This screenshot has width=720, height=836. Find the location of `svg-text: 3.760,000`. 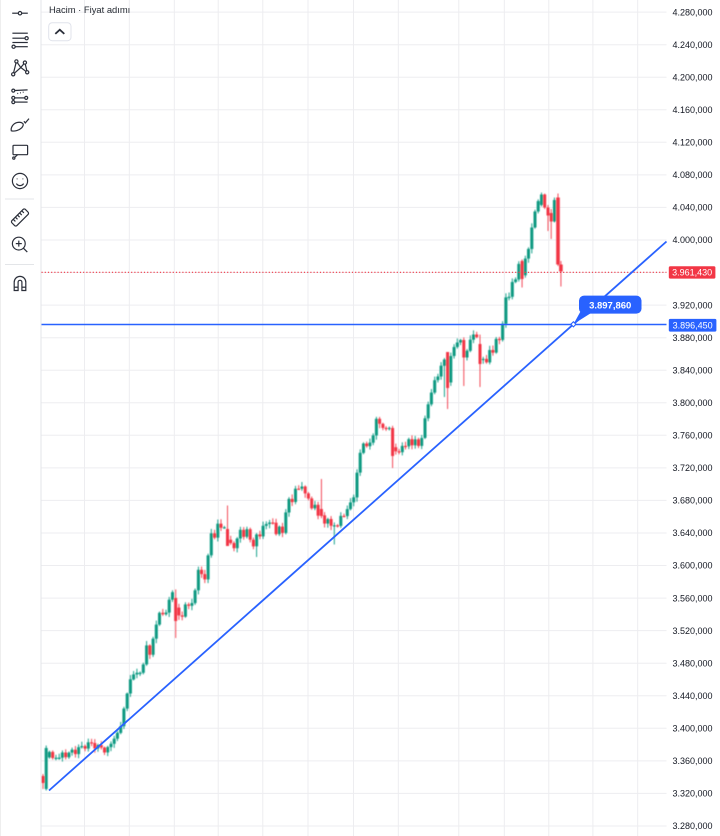

svg-text: 3.760,000 is located at coordinates (692, 436).